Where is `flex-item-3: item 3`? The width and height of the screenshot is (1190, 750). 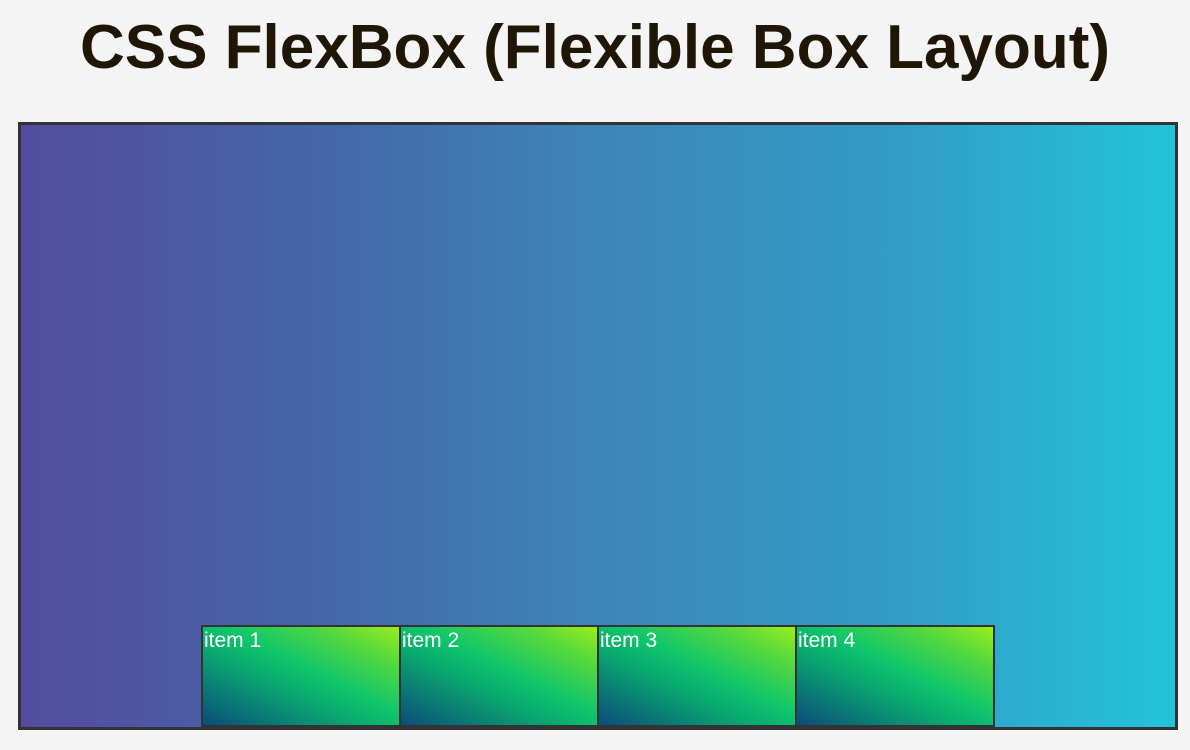
flex-item-3: item 3 is located at coordinates (697, 676).